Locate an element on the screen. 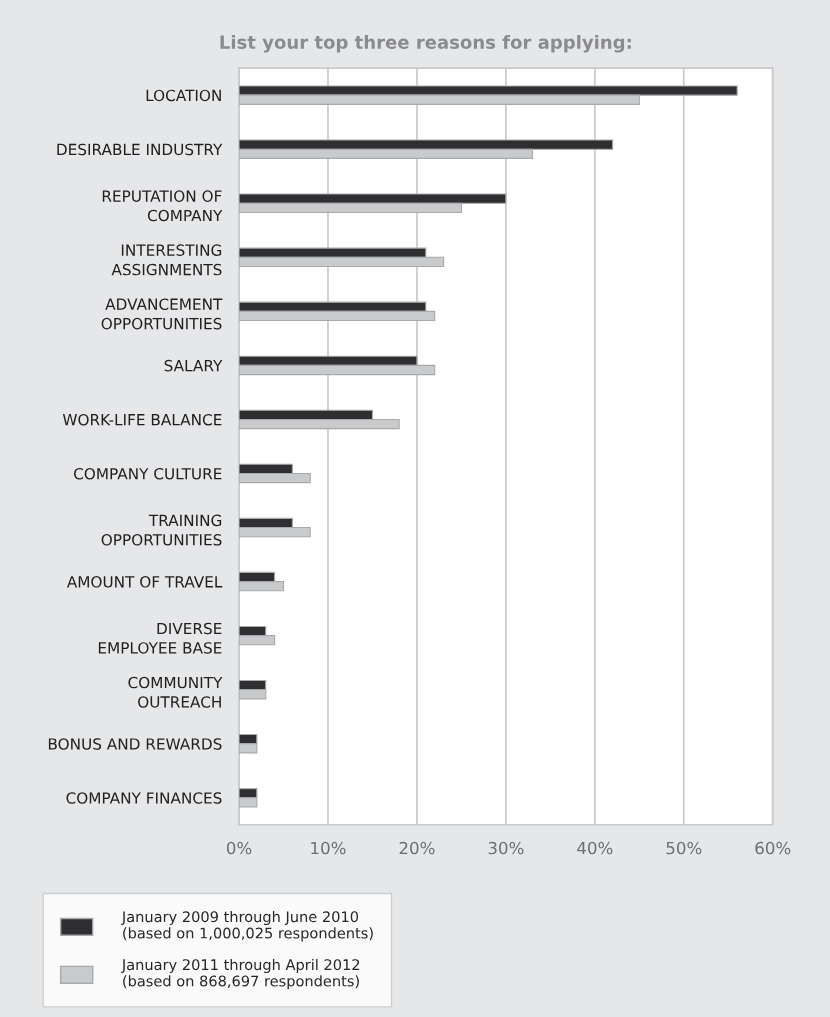  y-tick-label: DESIRABLE INDUSTRY is located at coordinates (140, 149).